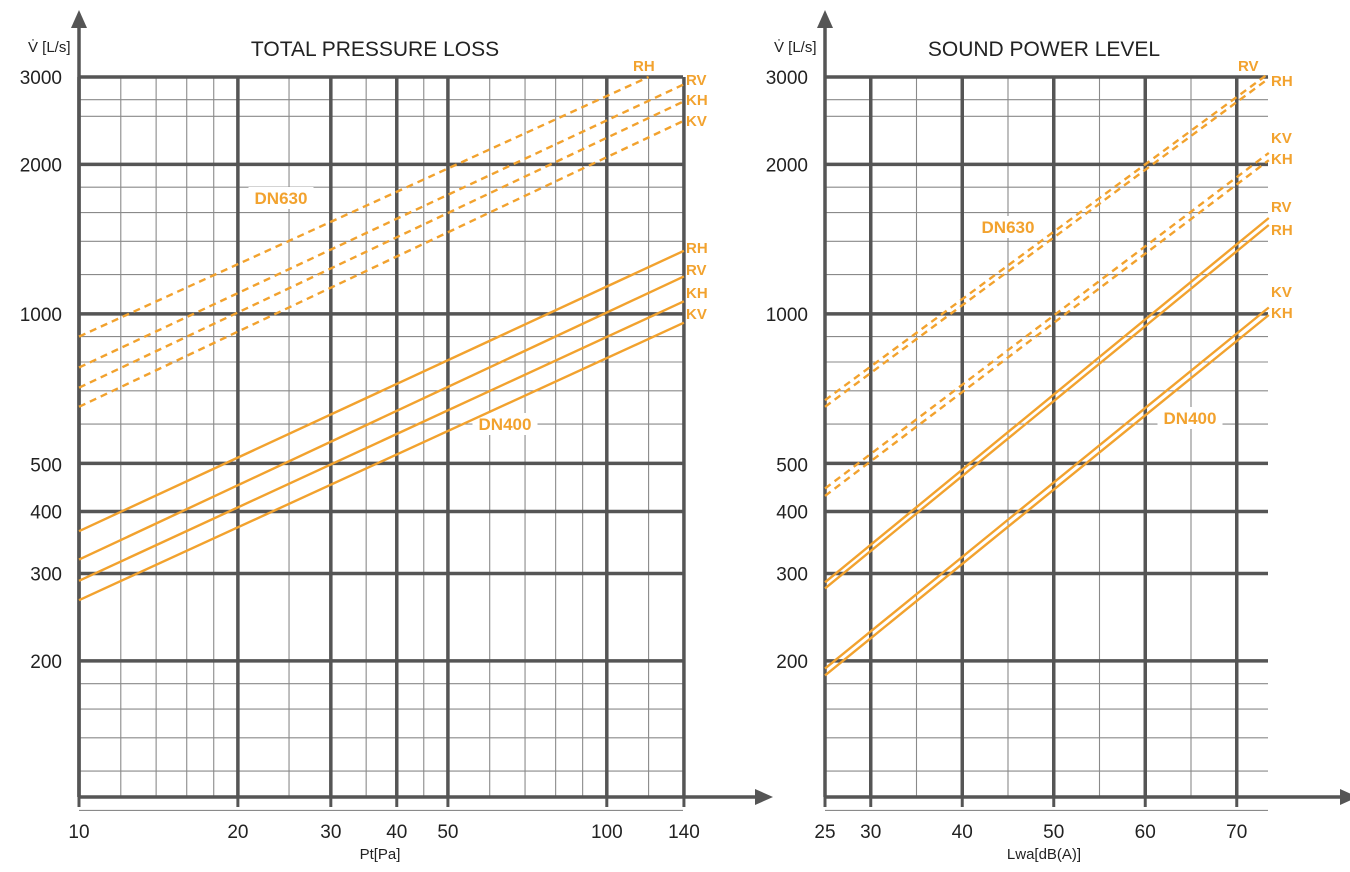 The width and height of the screenshot is (1350, 872). Describe the element at coordinates (1044, 49) in the screenshot. I see `chart-title: SOUND POWER LEVEL` at that location.